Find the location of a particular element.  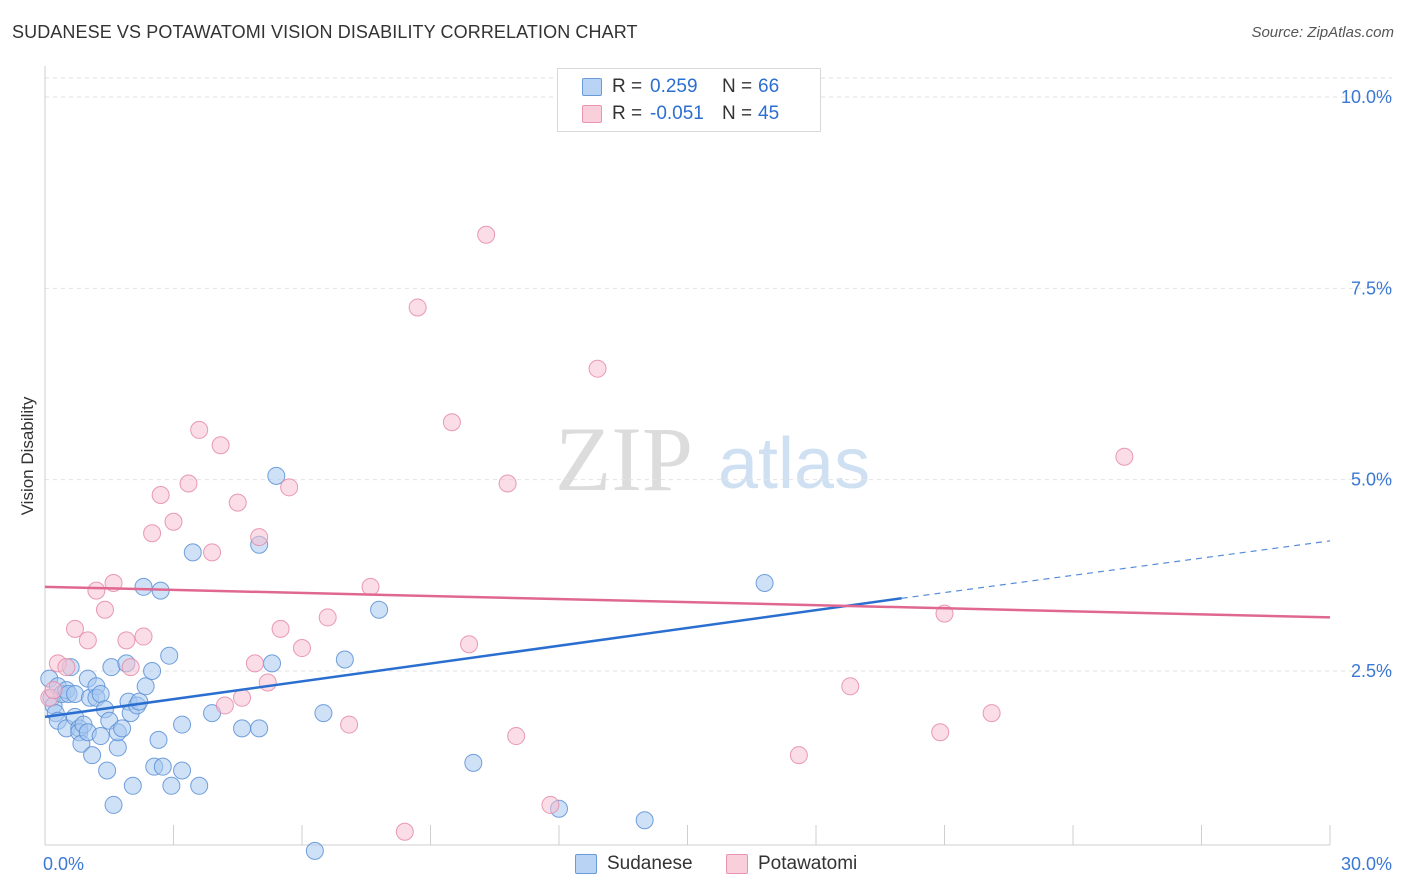

sudanese-r-value: 0.259 is located at coordinates (674, 86).